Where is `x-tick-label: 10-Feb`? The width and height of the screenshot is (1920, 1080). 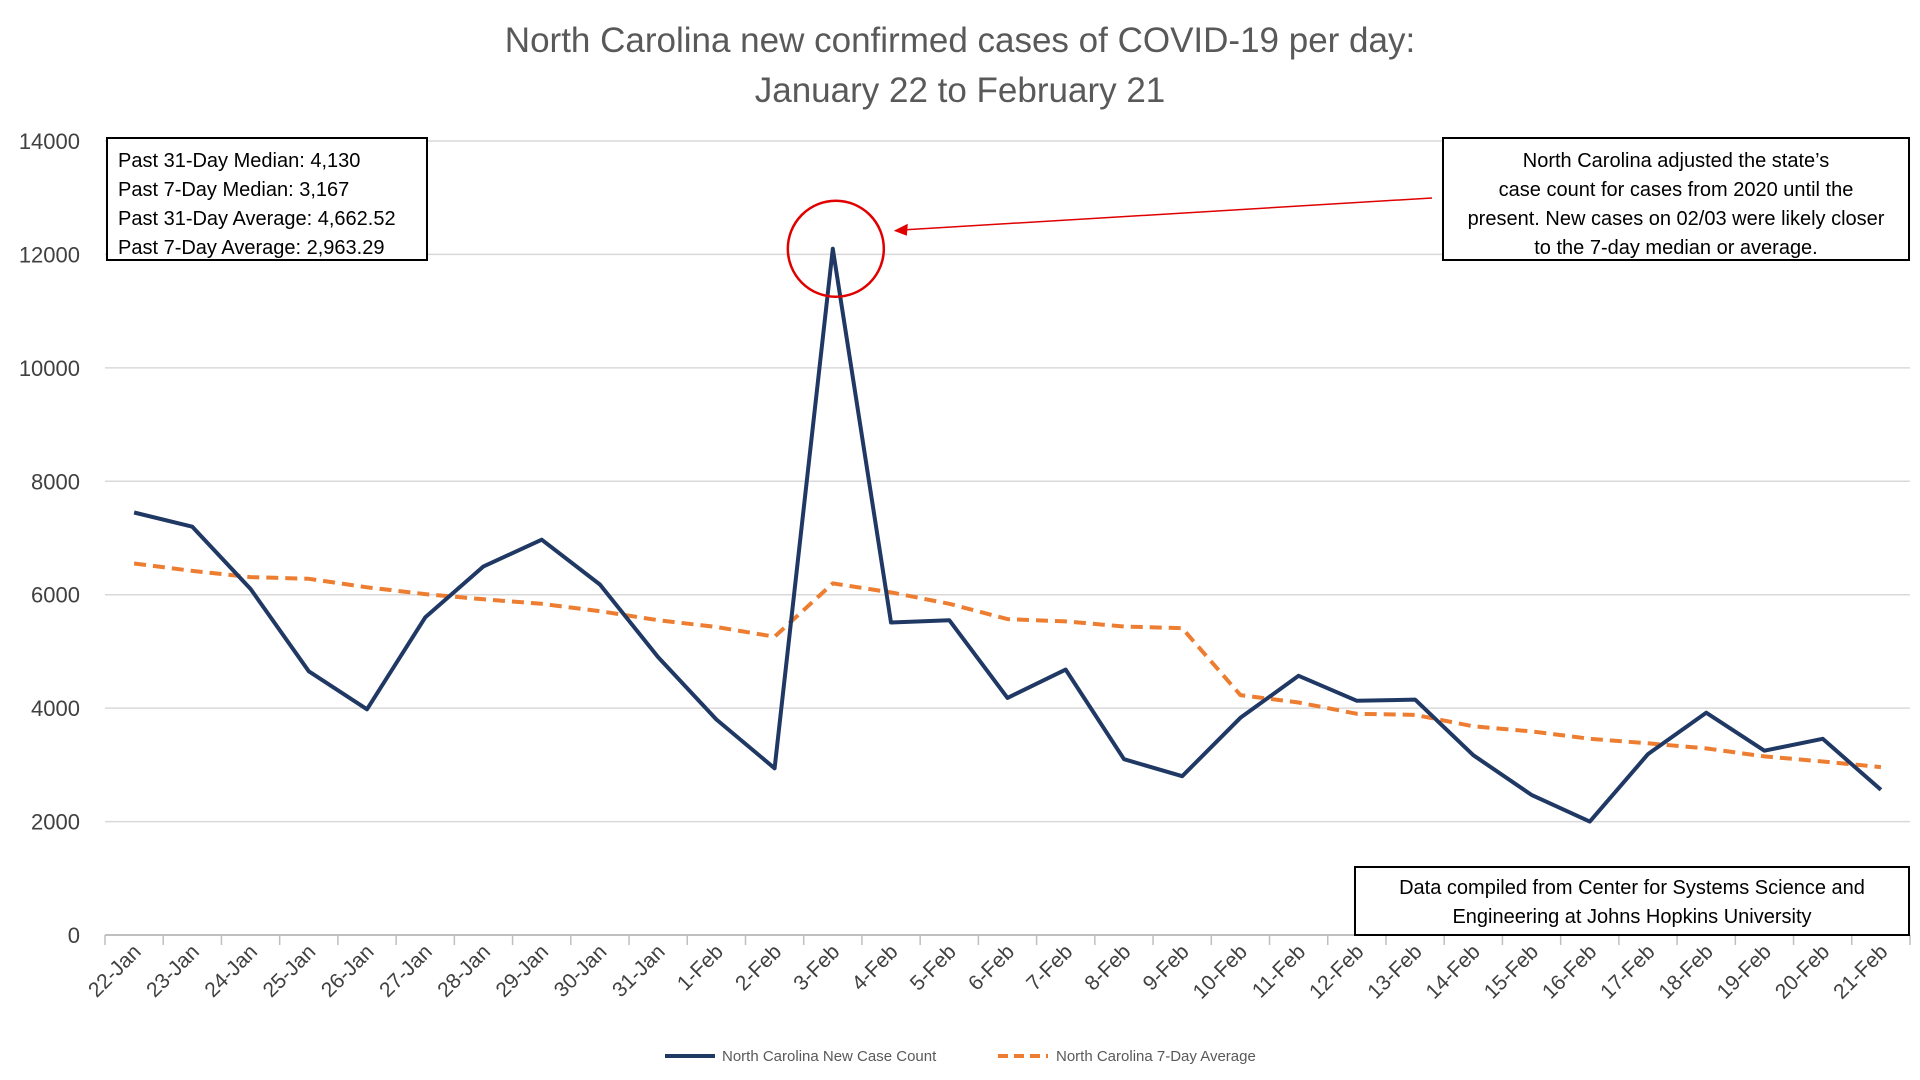 x-tick-label: 10-Feb is located at coordinates (1220, 971).